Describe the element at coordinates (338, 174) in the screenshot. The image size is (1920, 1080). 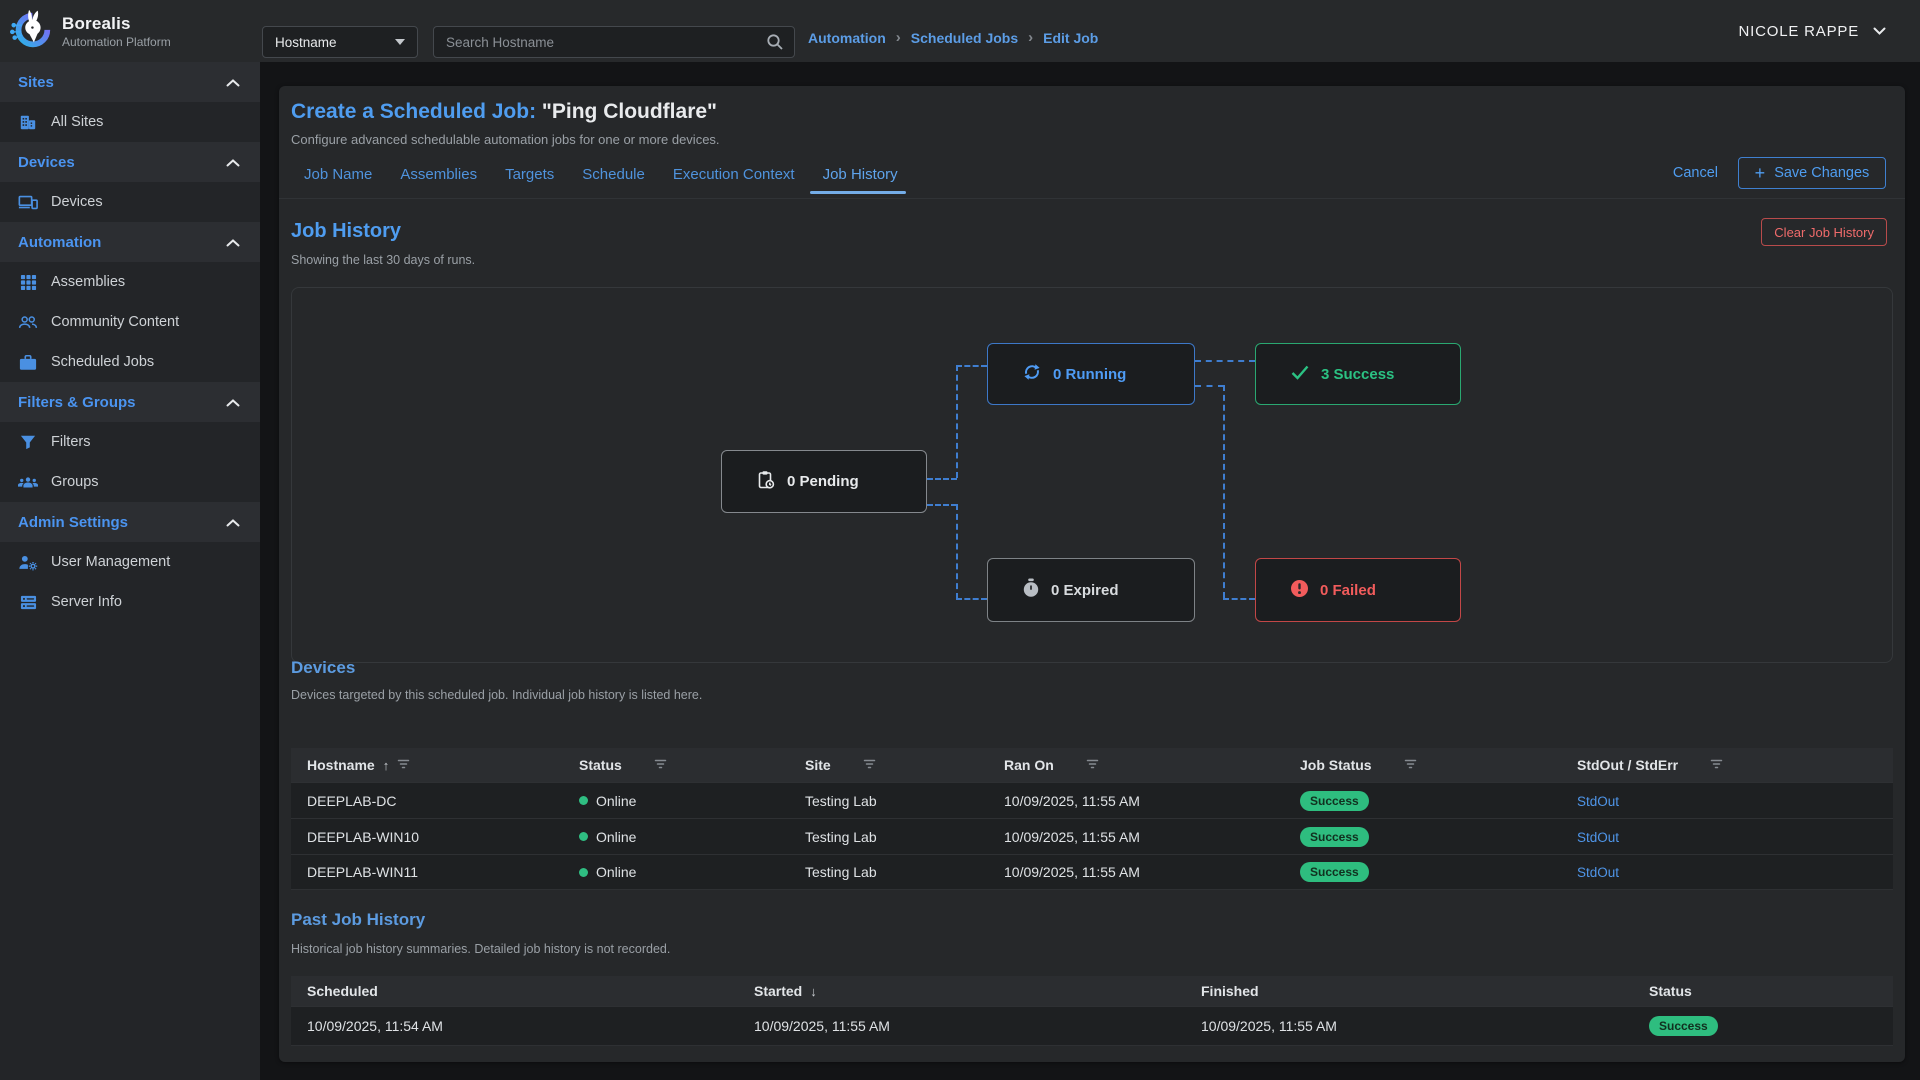
I see `tab-job-name: Job Name` at that location.